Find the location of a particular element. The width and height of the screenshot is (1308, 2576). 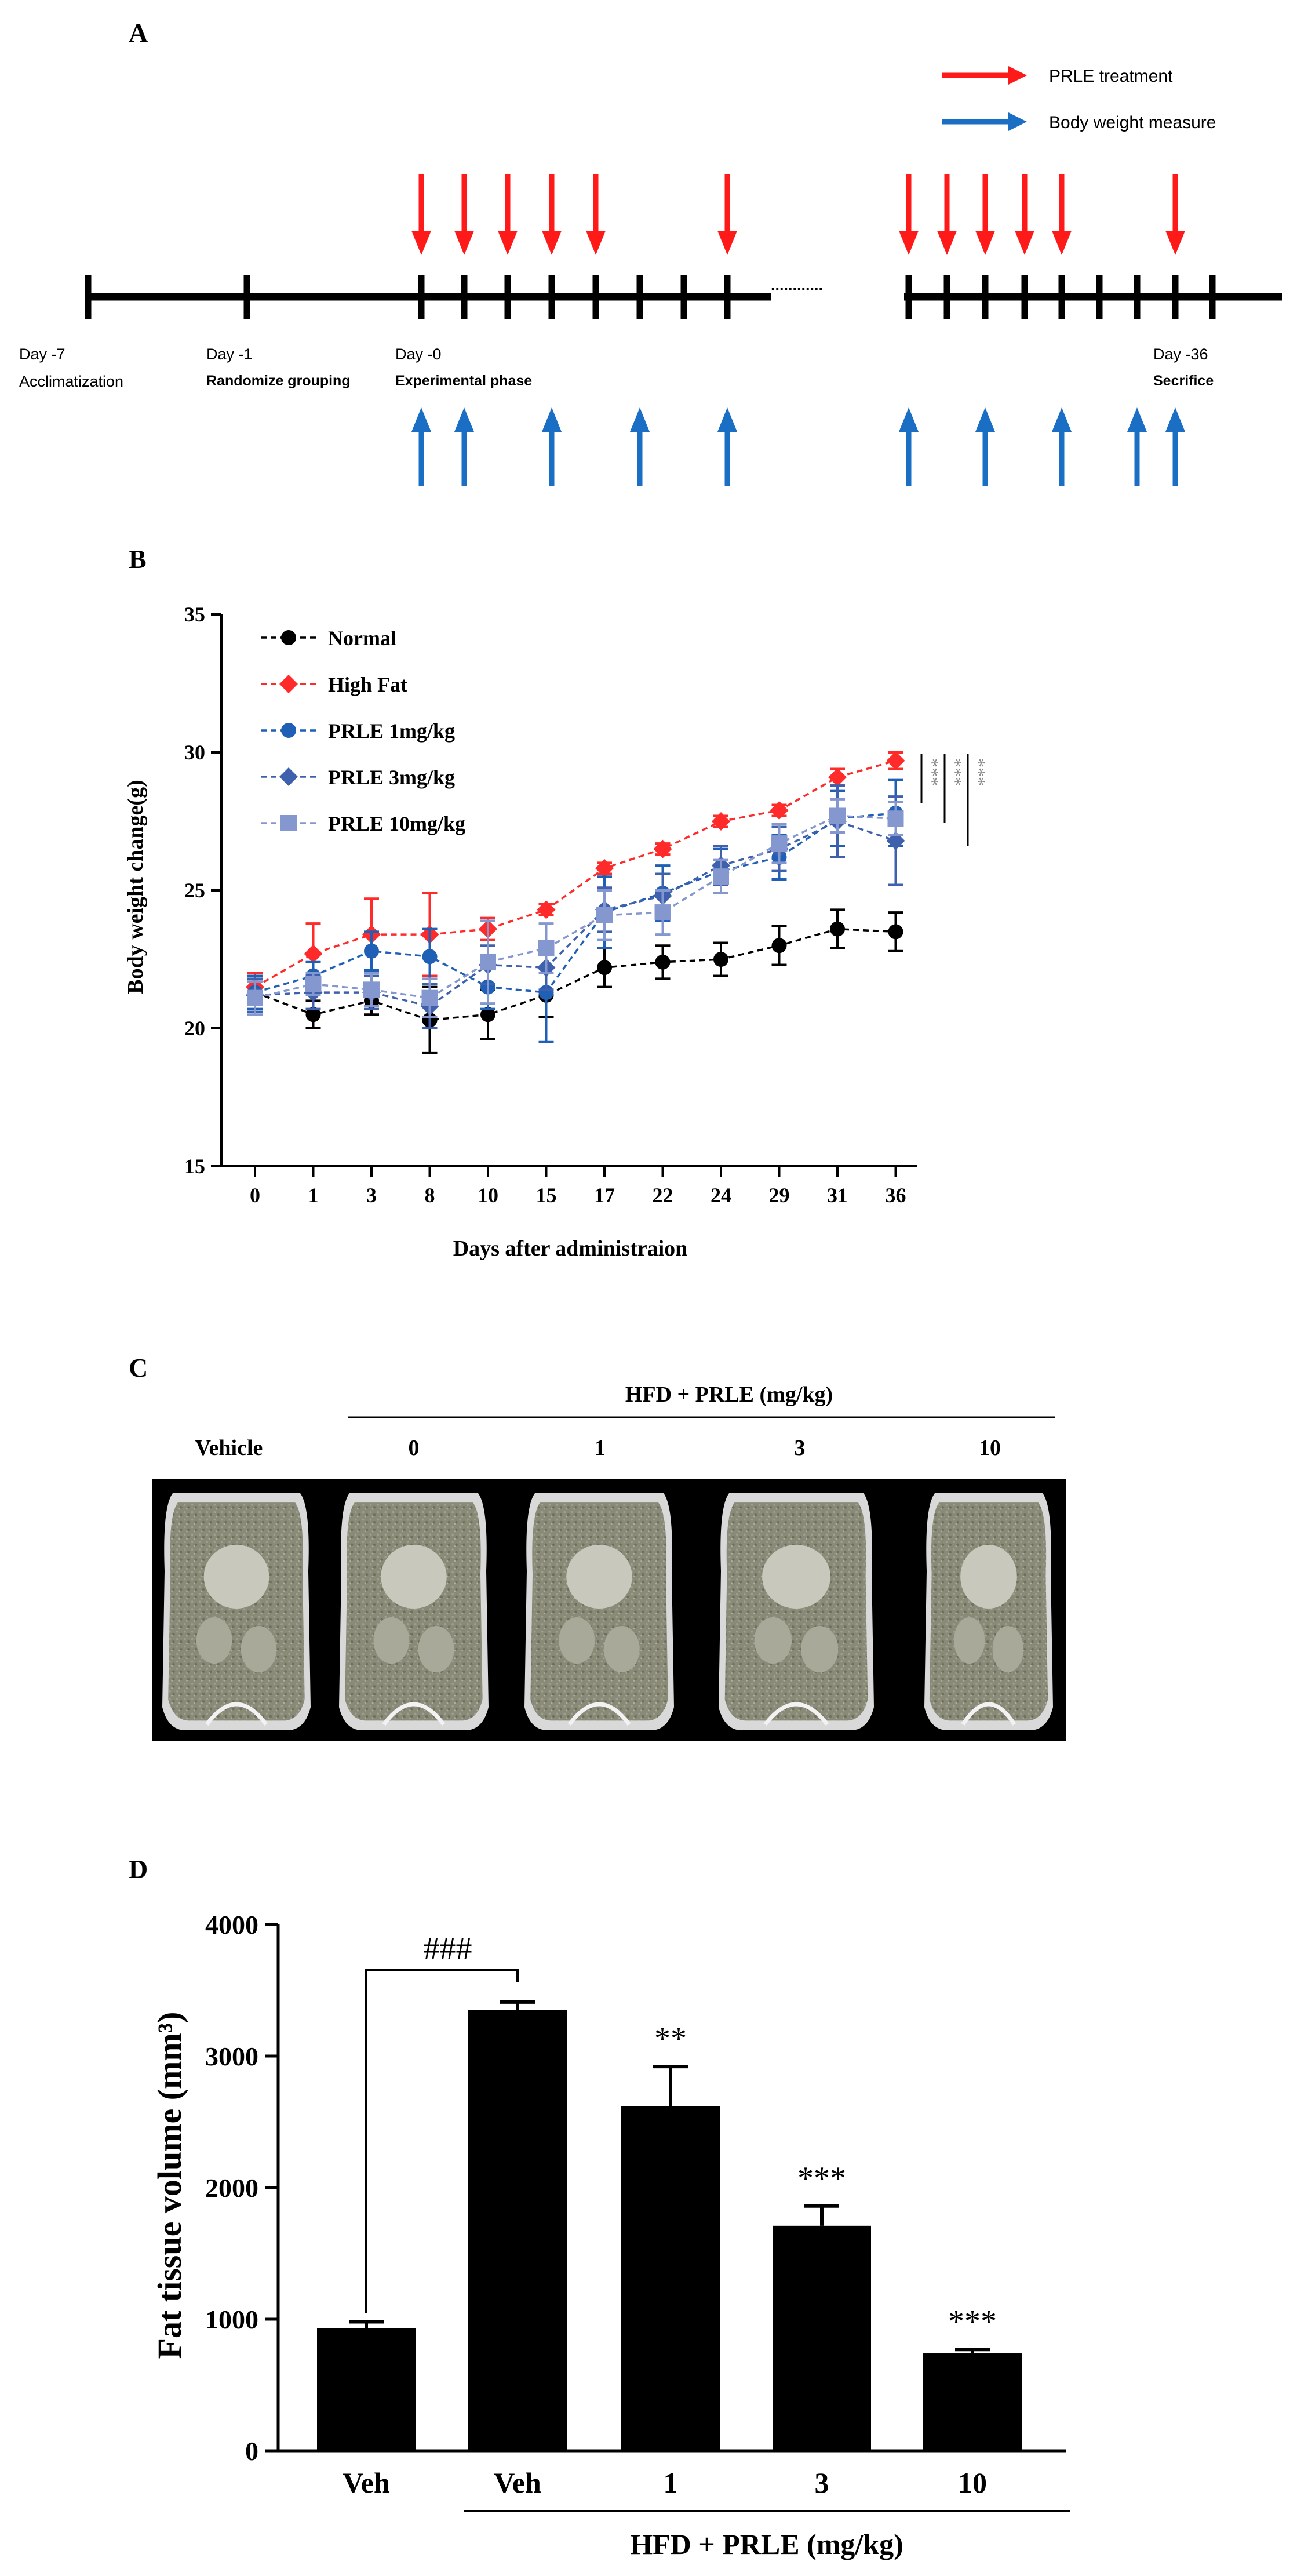

b-x-tick-label: 15 is located at coordinates (546, 1195).